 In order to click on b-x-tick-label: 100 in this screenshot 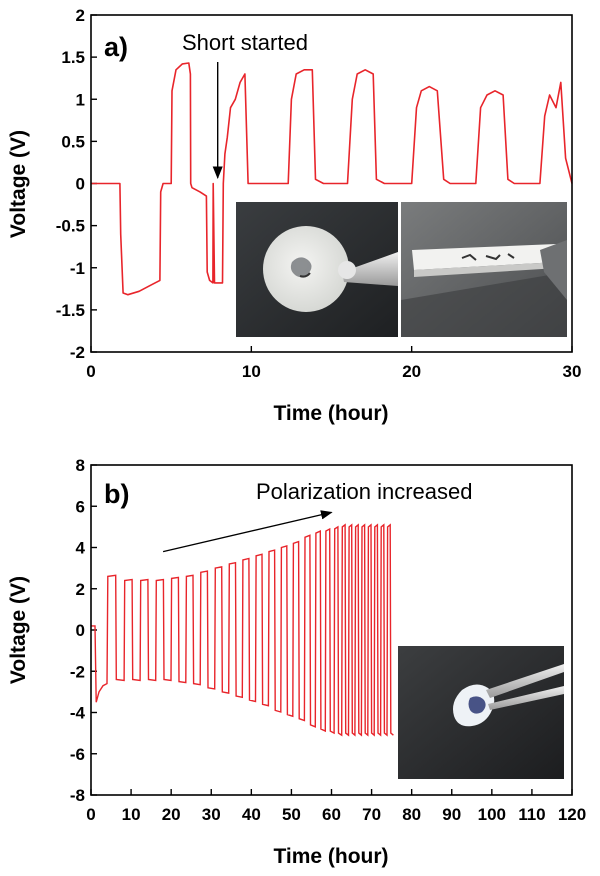, I will do `click(492, 814)`.